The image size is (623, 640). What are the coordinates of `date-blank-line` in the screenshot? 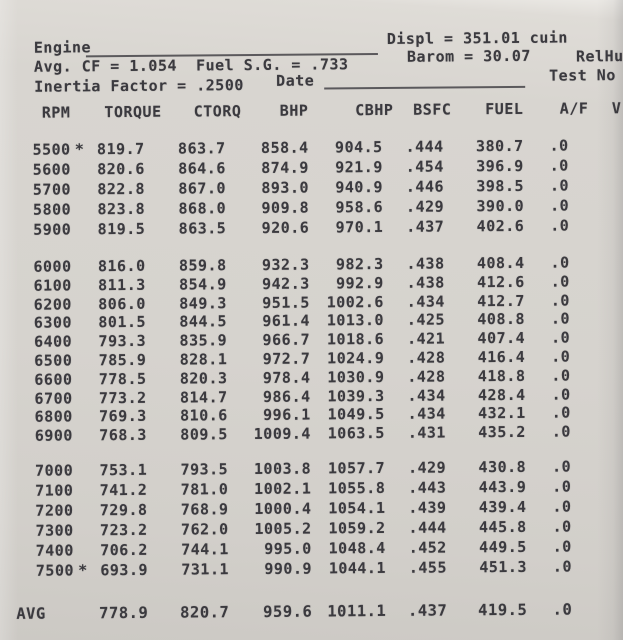 It's located at (425, 80).